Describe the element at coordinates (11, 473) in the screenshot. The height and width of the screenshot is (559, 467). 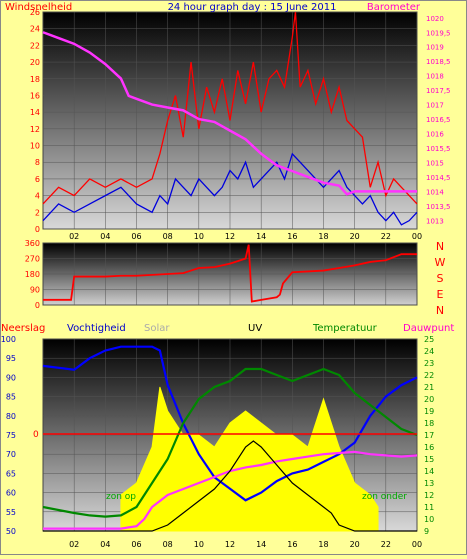
I see `humidity-tick-label: 65` at that location.